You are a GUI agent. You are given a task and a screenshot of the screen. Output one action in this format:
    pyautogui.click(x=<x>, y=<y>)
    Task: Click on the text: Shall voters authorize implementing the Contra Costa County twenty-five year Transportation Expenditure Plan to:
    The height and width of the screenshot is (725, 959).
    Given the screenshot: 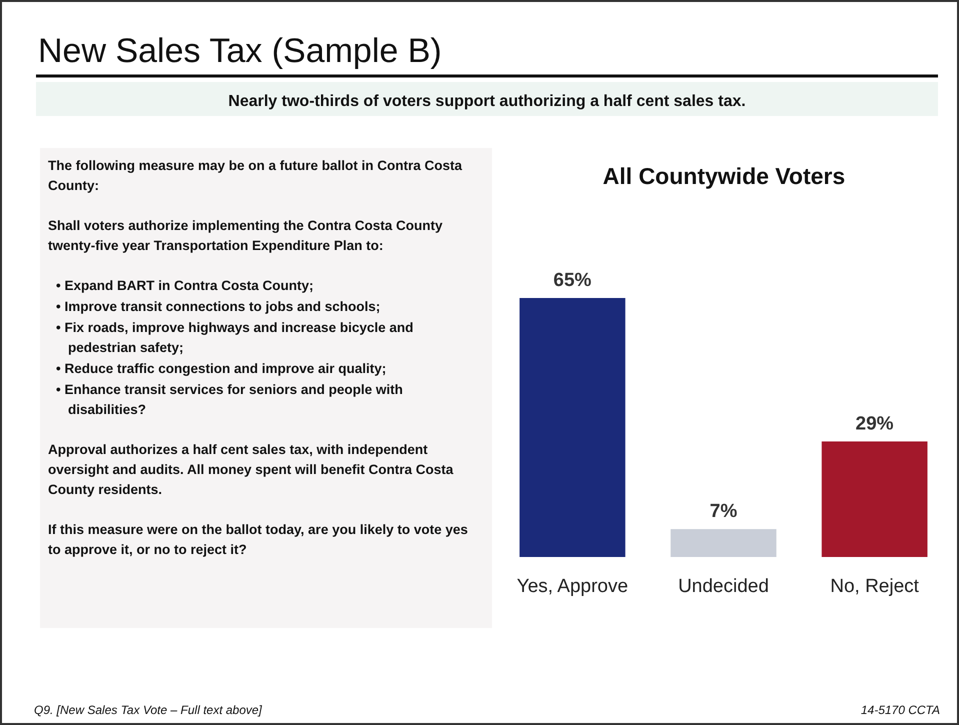 What is the action you would take?
    pyautogui.click(x=246, y=236)
    